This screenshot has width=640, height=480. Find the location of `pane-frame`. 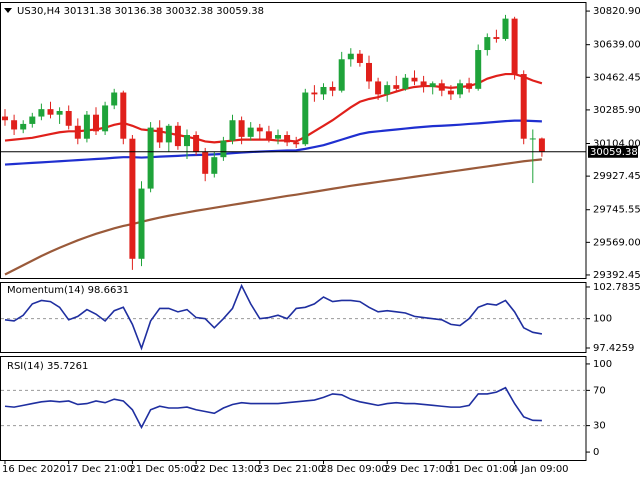

pane-frame is located at coordinates (293, 317).